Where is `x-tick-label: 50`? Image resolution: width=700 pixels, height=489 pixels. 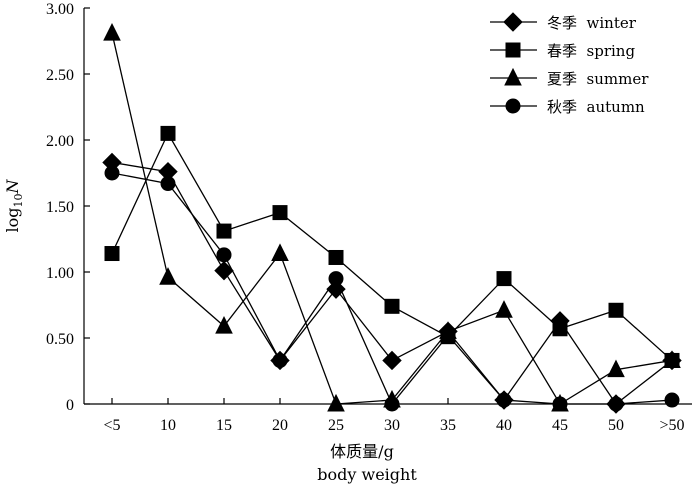 x-tick-label: 50 is located at coordinates (616, 425).